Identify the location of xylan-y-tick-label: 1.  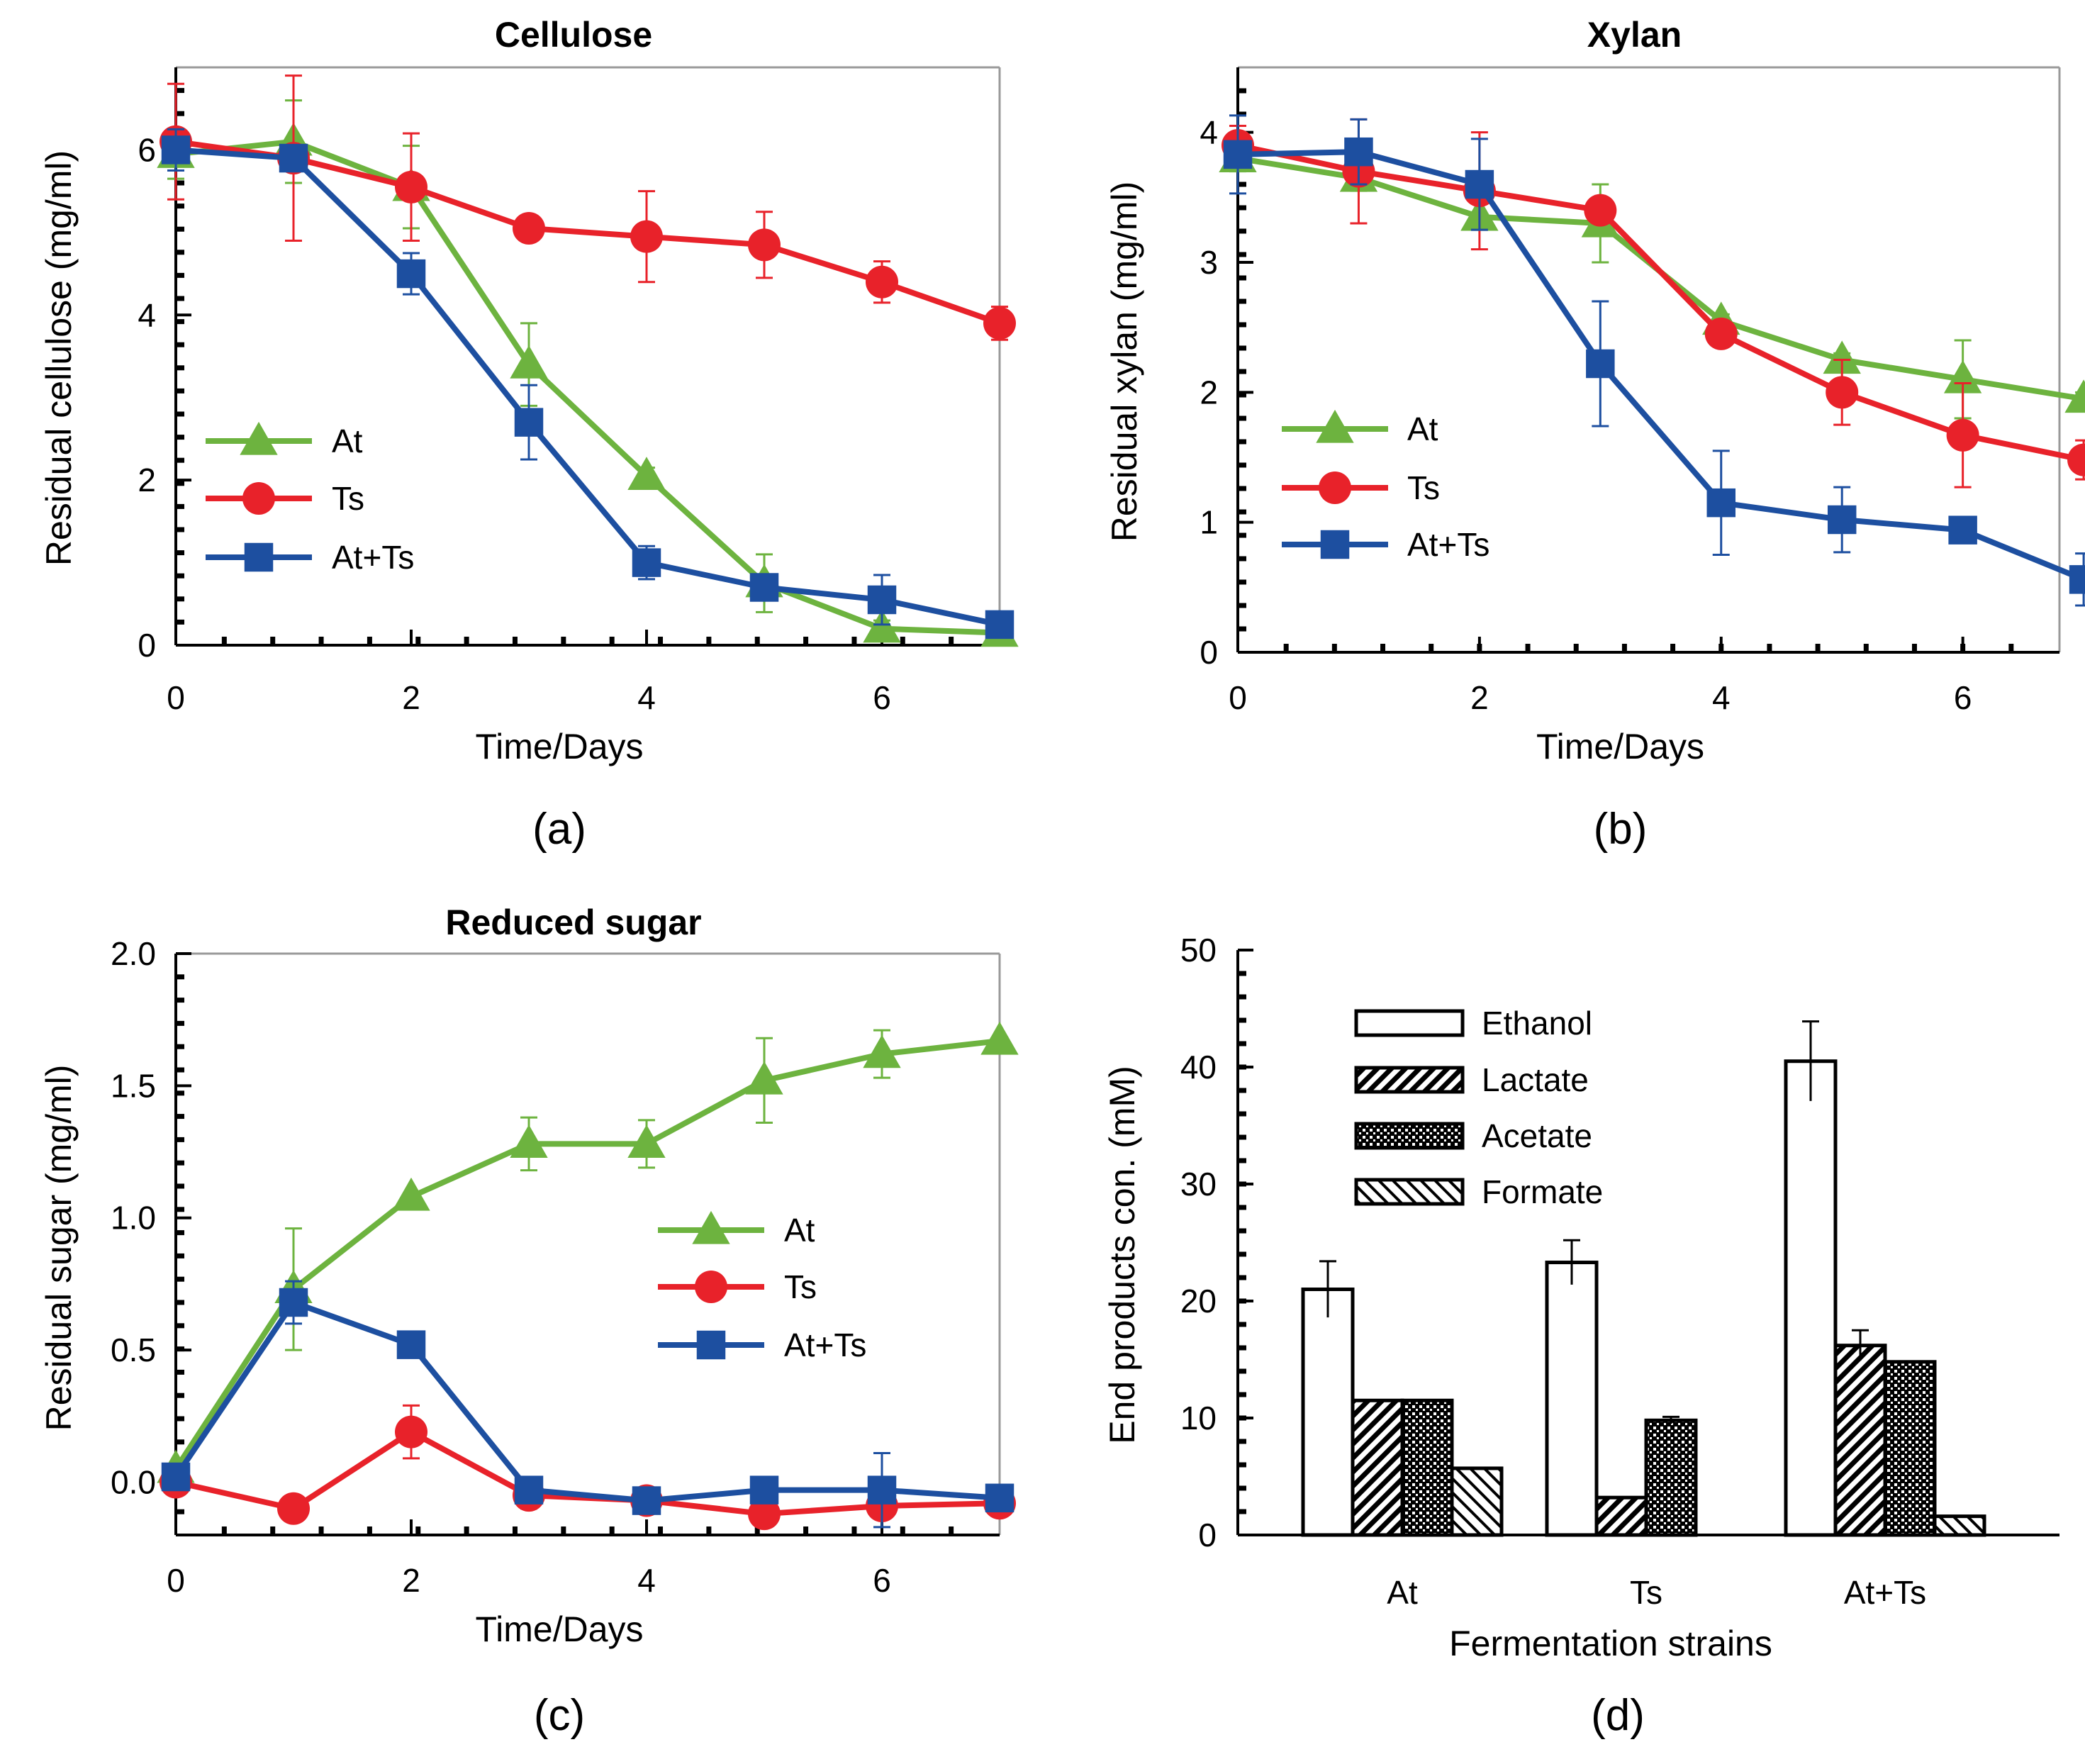
(1209, 522).